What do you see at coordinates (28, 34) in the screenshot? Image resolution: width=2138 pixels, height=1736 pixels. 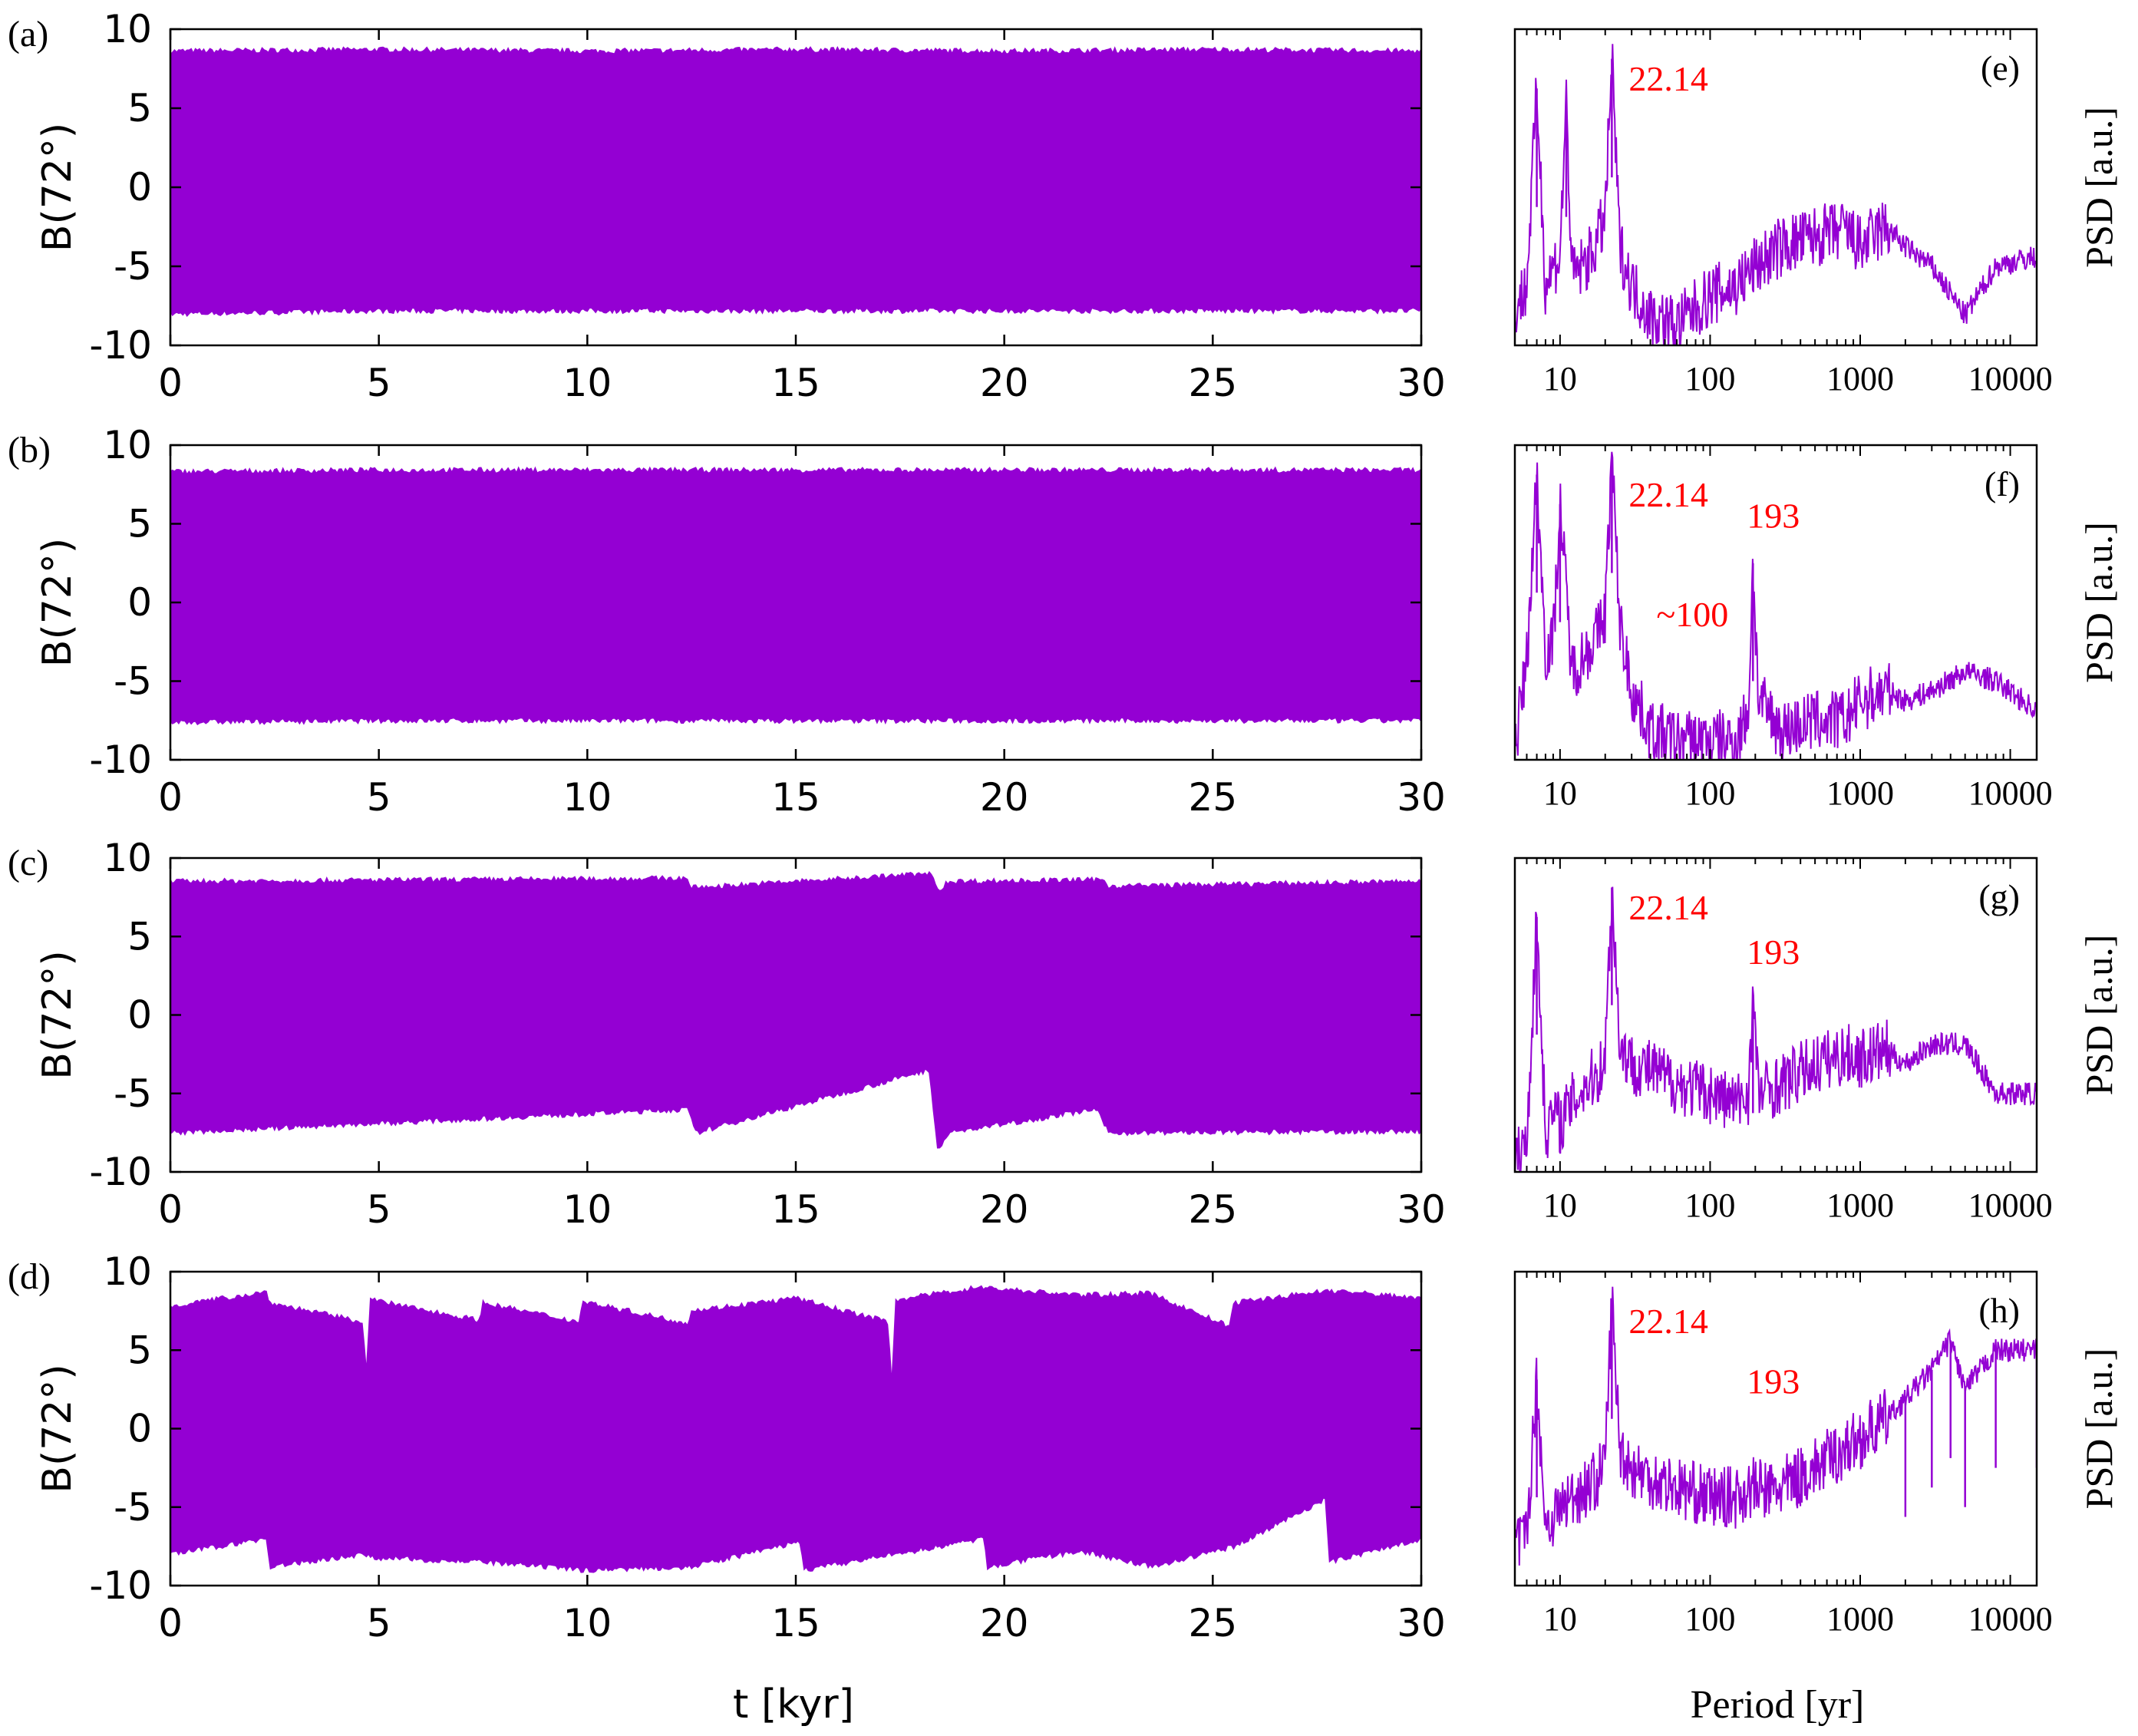 I see `panel-label: (a)` at bounding box center [28, 34].